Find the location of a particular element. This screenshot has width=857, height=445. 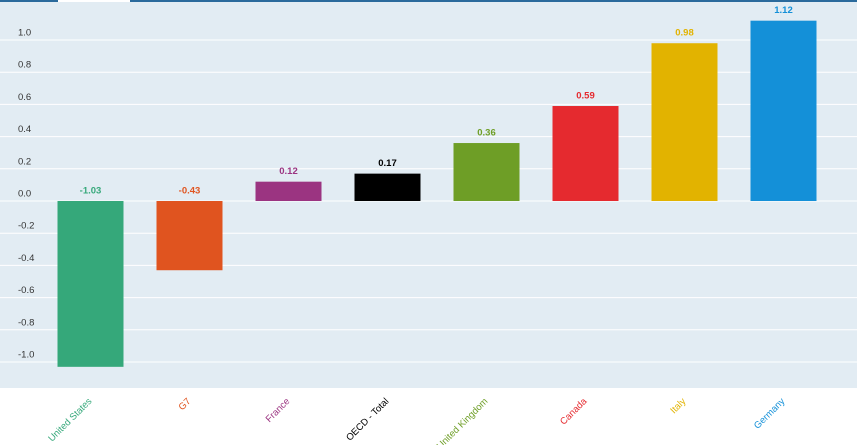

y-tick-label: 0.0 is located at coordinates (24, 194).